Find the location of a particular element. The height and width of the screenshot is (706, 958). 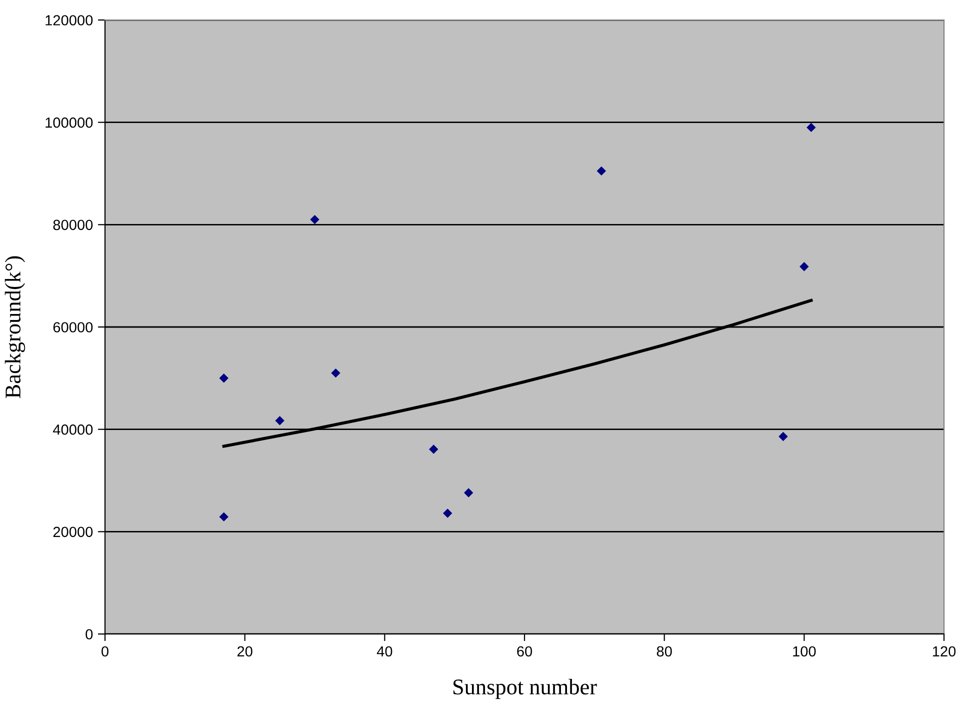

y-tick-label: 0 is located at coordinates (89, 634).